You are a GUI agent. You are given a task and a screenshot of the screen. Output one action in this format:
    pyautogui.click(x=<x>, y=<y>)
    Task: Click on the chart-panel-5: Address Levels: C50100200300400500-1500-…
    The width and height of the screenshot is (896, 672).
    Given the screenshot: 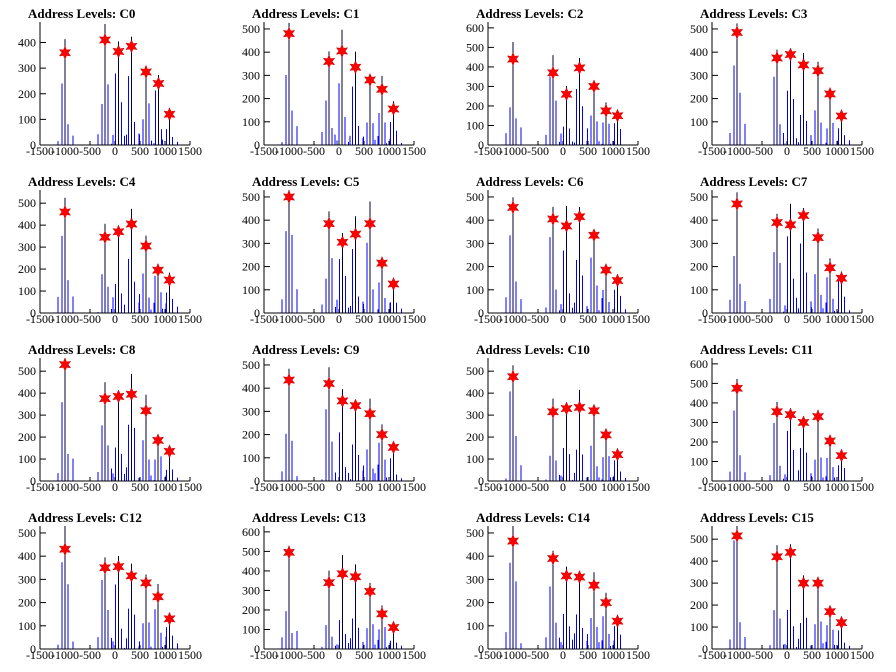 What is the action you would take?
    pyautogui.click(x=334, y=250)
    